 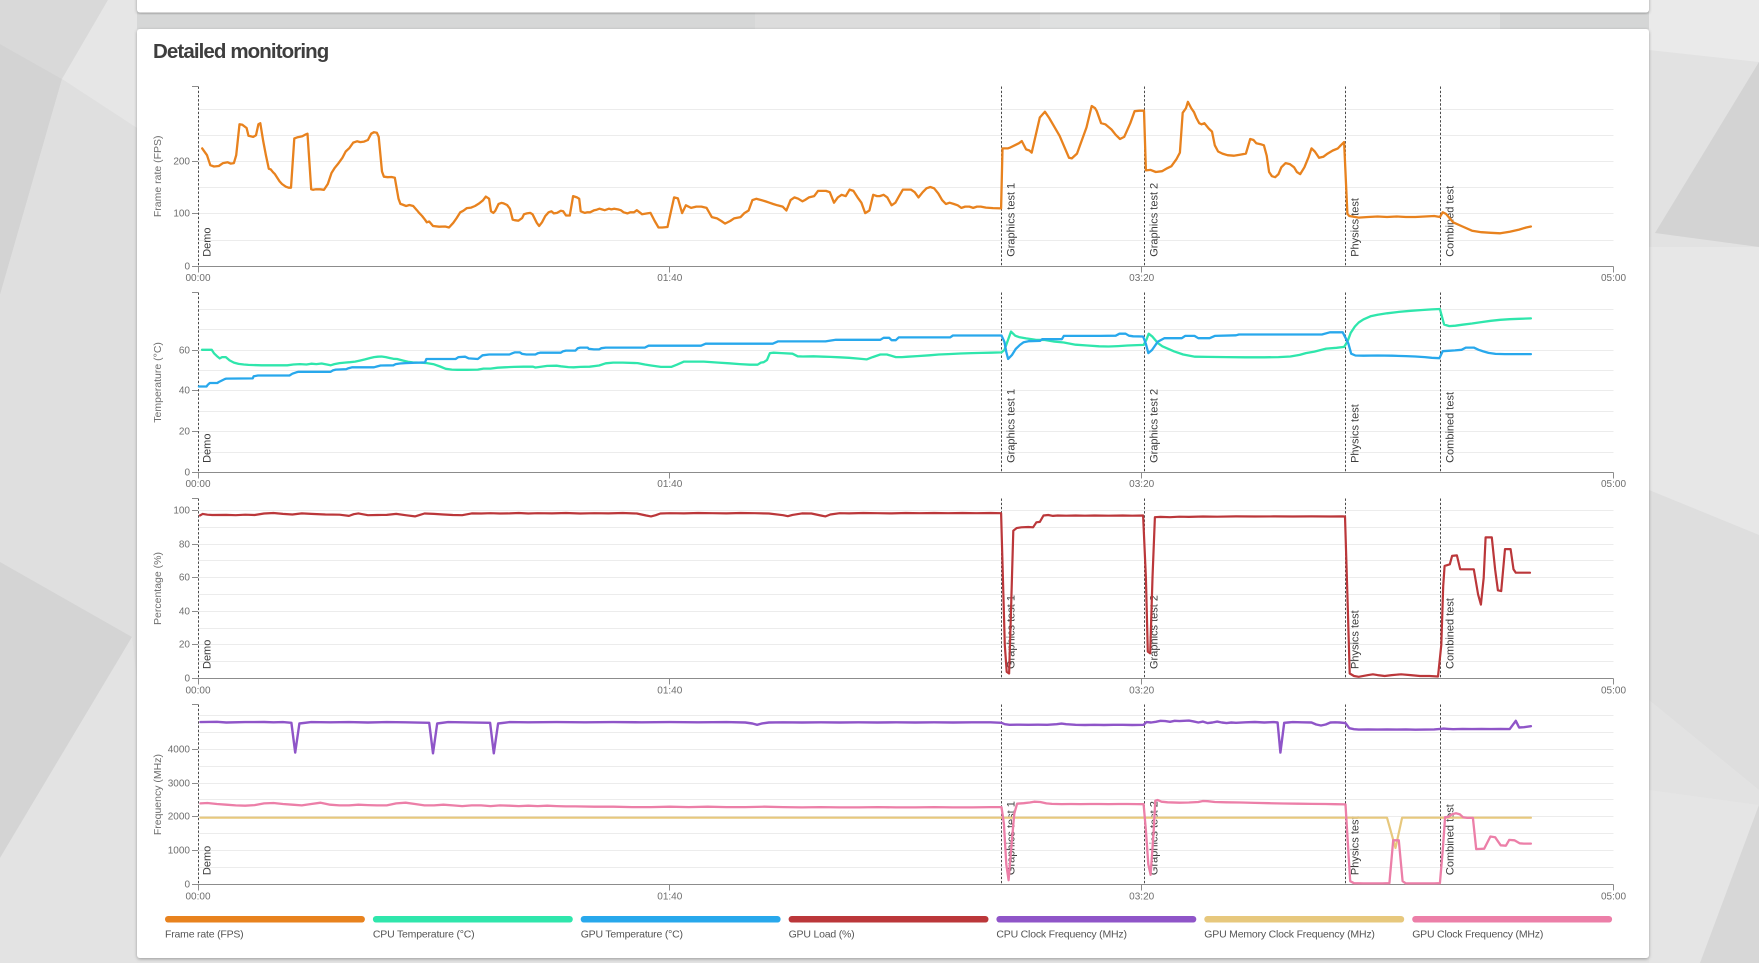 What do you see at coordinates (424, 935) in the screenshot?
I see `svg-text: CPU Temperature (°C)` at bounding box center [424, 935].